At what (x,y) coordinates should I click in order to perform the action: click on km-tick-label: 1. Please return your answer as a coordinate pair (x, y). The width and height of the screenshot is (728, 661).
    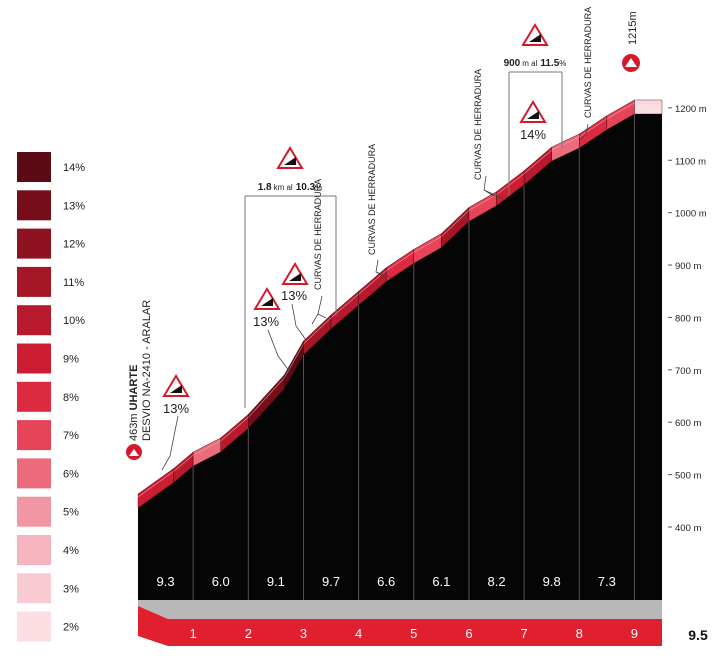
    Looking at the image, I should click on (193, 633).